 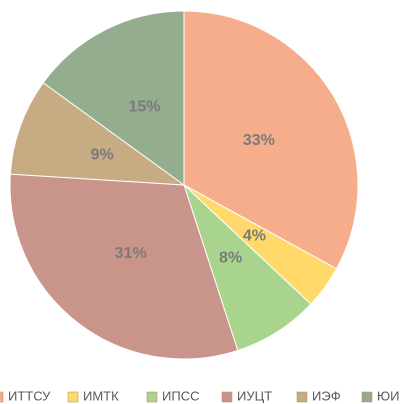 I want to click on pie-slice, so click(x=97, y=134).